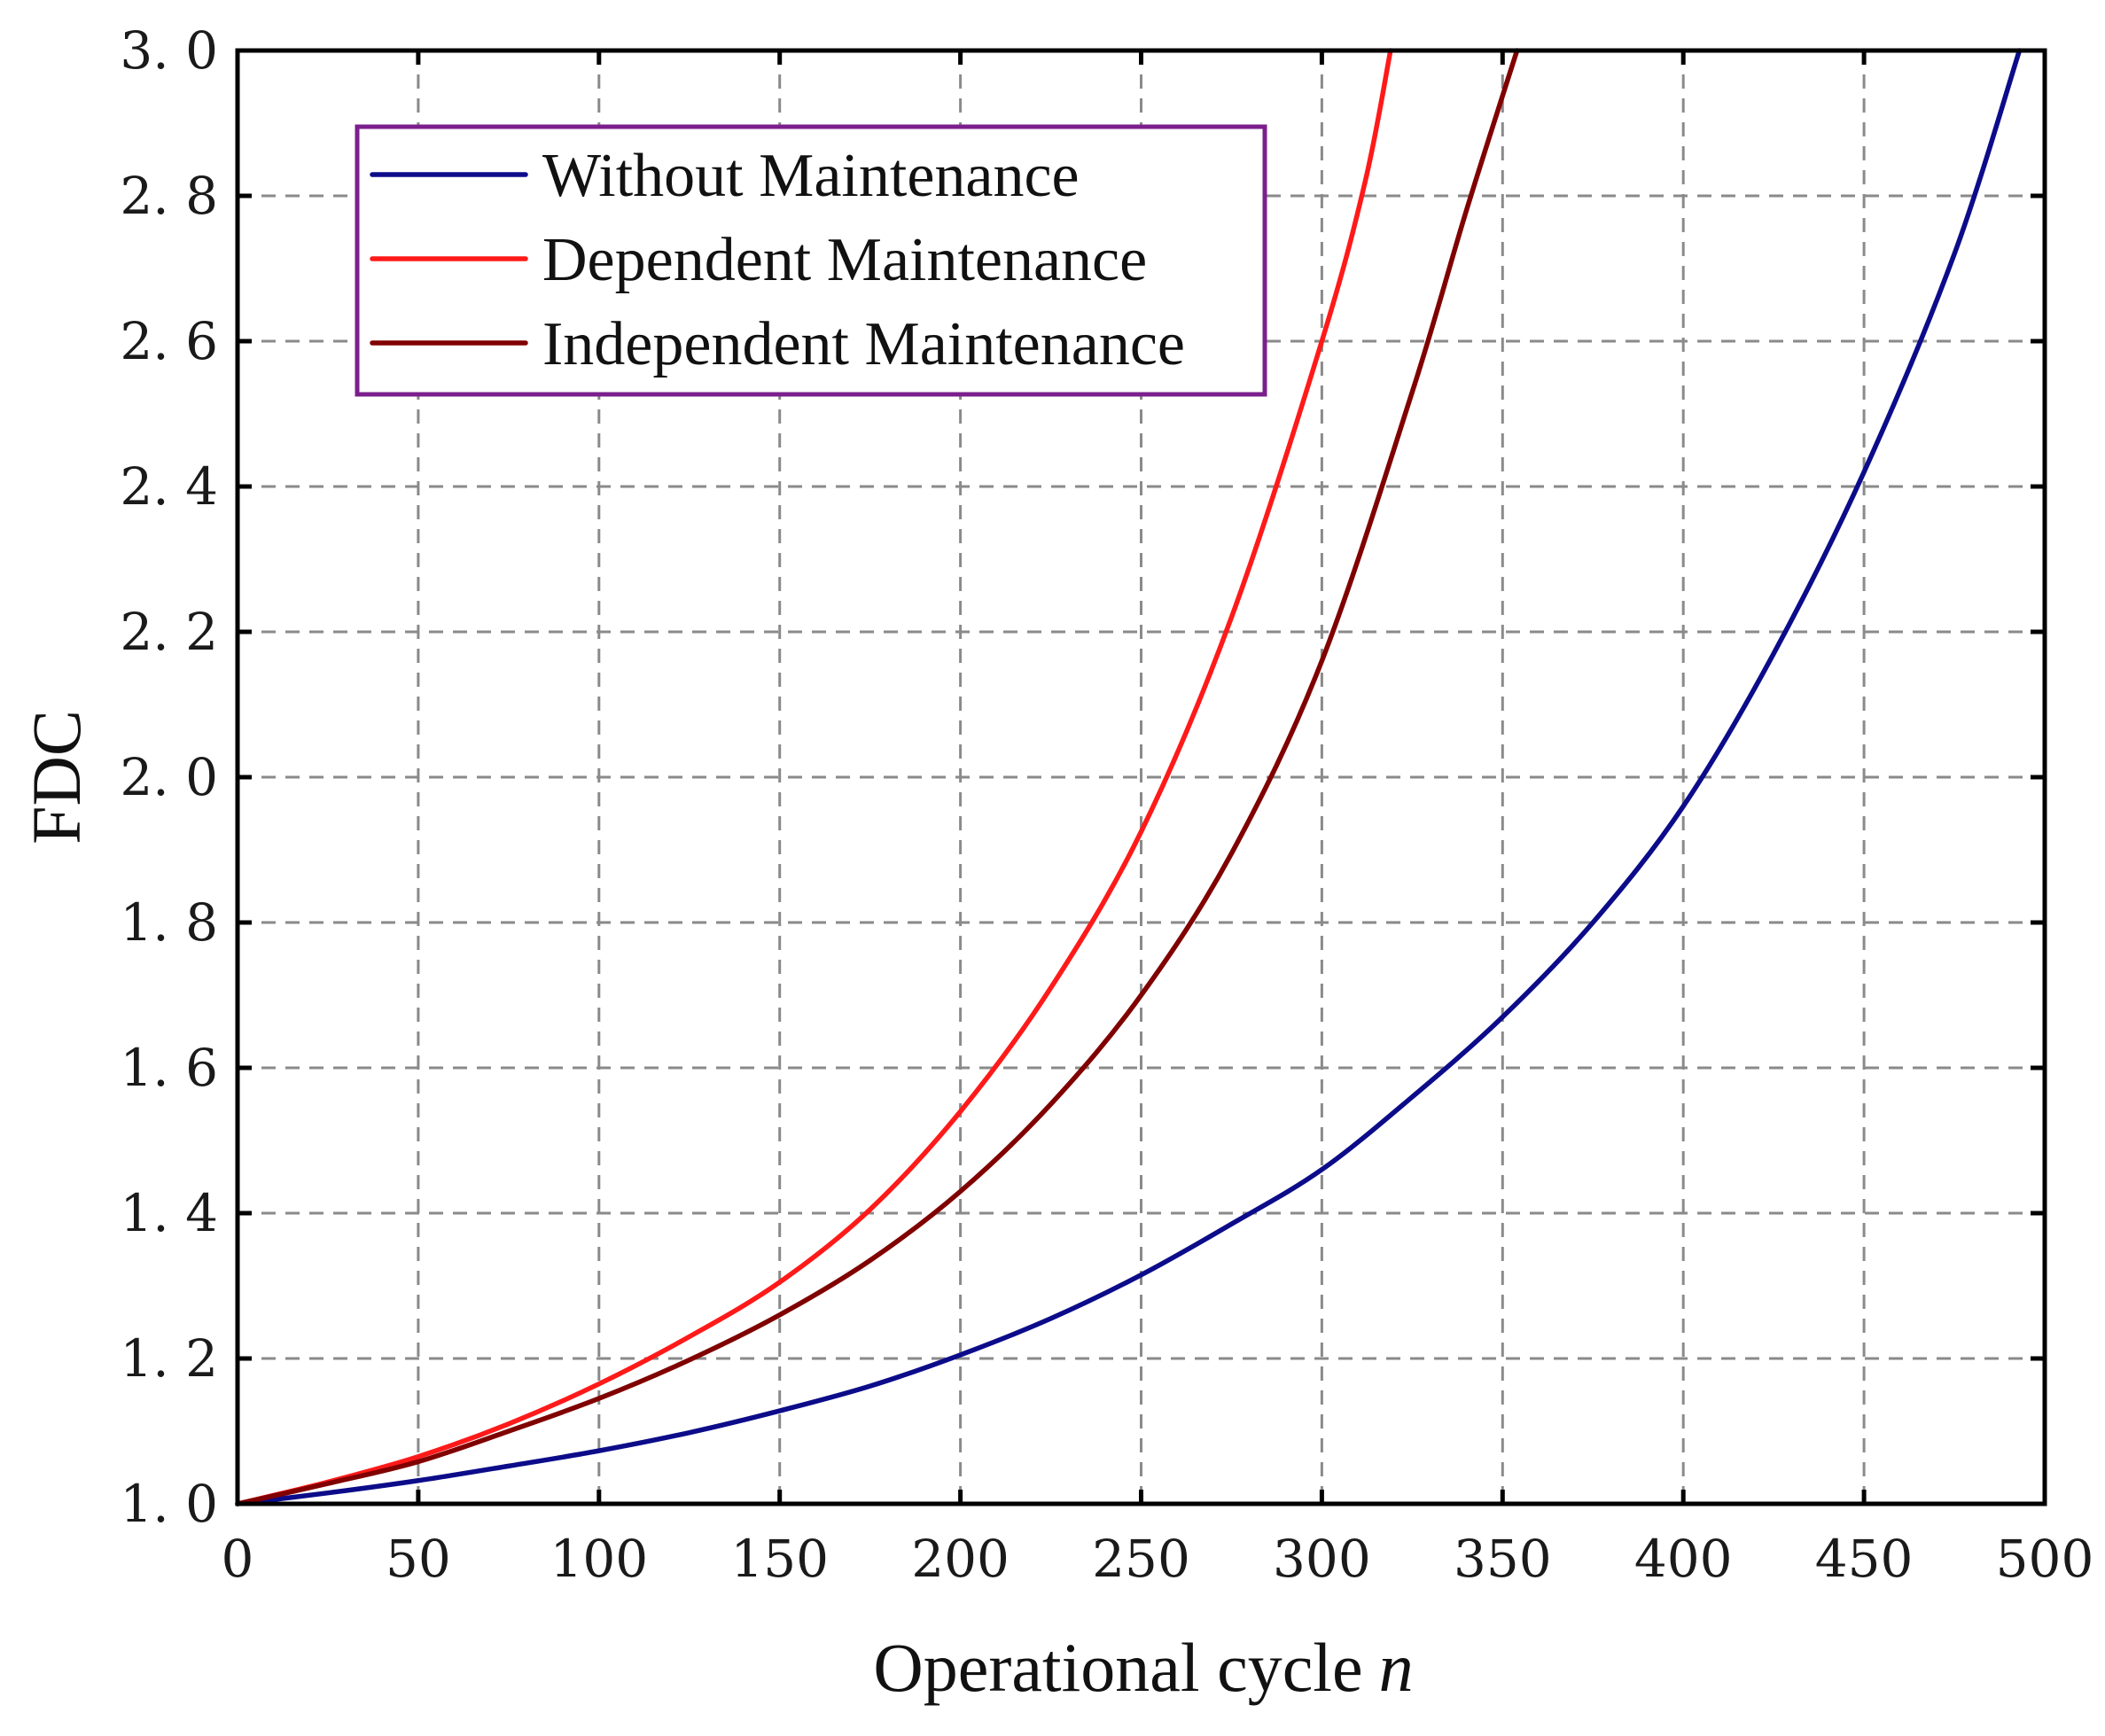 The image size is (2105, 1736). Describe the element at coordinates (863, 344) in the screenshot. I see `legend-label-independent-maintenance: Independent Maintenance` at that location.